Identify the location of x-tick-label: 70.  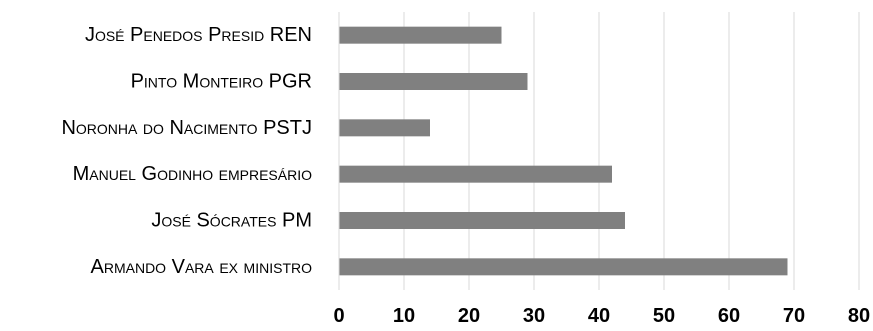
(794, 316).